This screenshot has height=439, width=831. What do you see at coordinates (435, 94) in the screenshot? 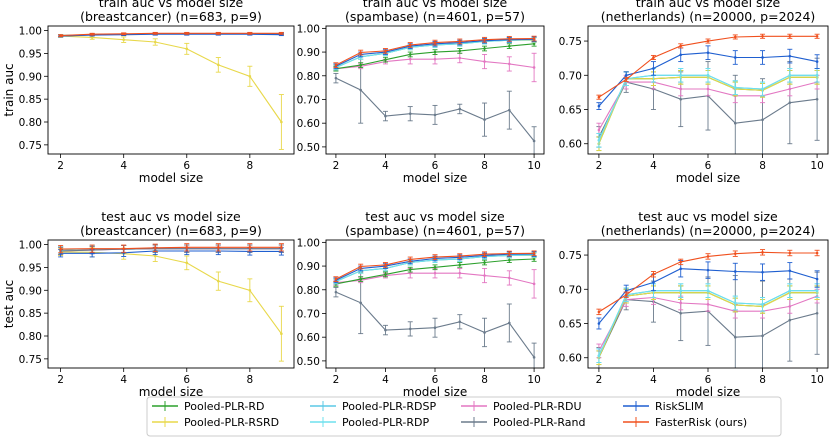
I see `series-group` at bounding box center [435, 94].